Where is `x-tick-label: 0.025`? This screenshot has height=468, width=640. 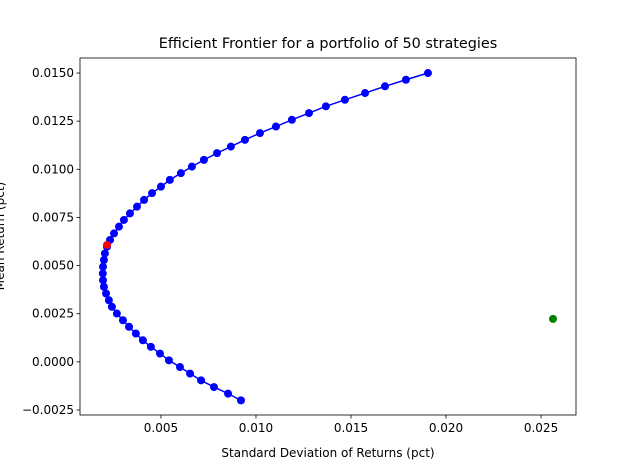 x-tick-label: 0.025 is located at coordinates (541, 428).